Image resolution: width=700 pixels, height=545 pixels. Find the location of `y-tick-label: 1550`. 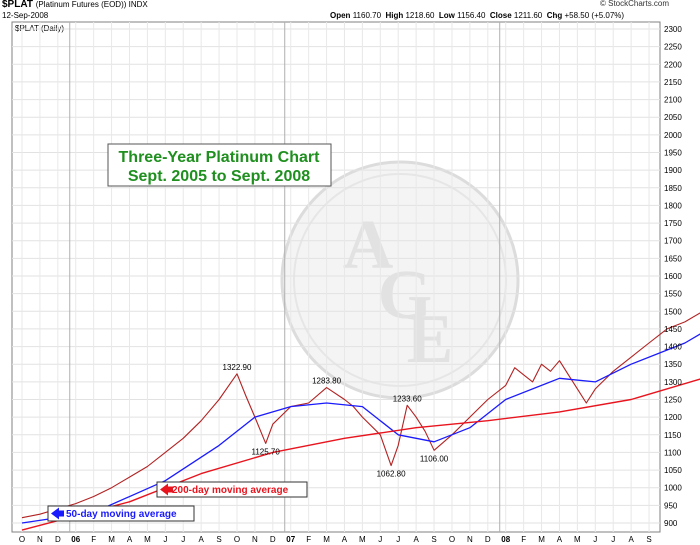

y-tick-label: 1550 is located at coordinates (673, 294).